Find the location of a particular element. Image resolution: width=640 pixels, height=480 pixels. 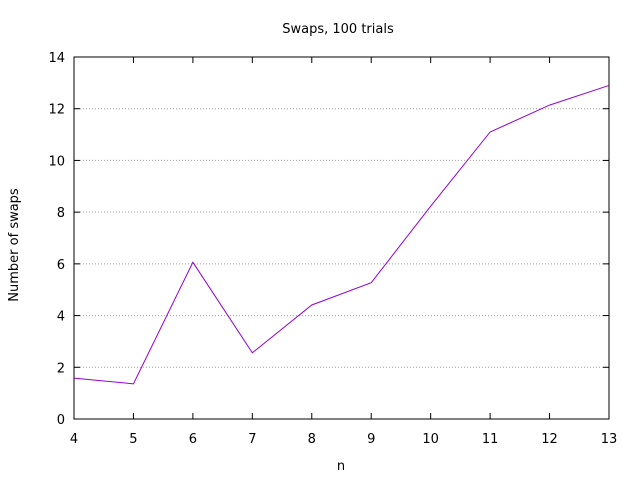

x-tick-label: 8 is located at coordinates (312, 439).